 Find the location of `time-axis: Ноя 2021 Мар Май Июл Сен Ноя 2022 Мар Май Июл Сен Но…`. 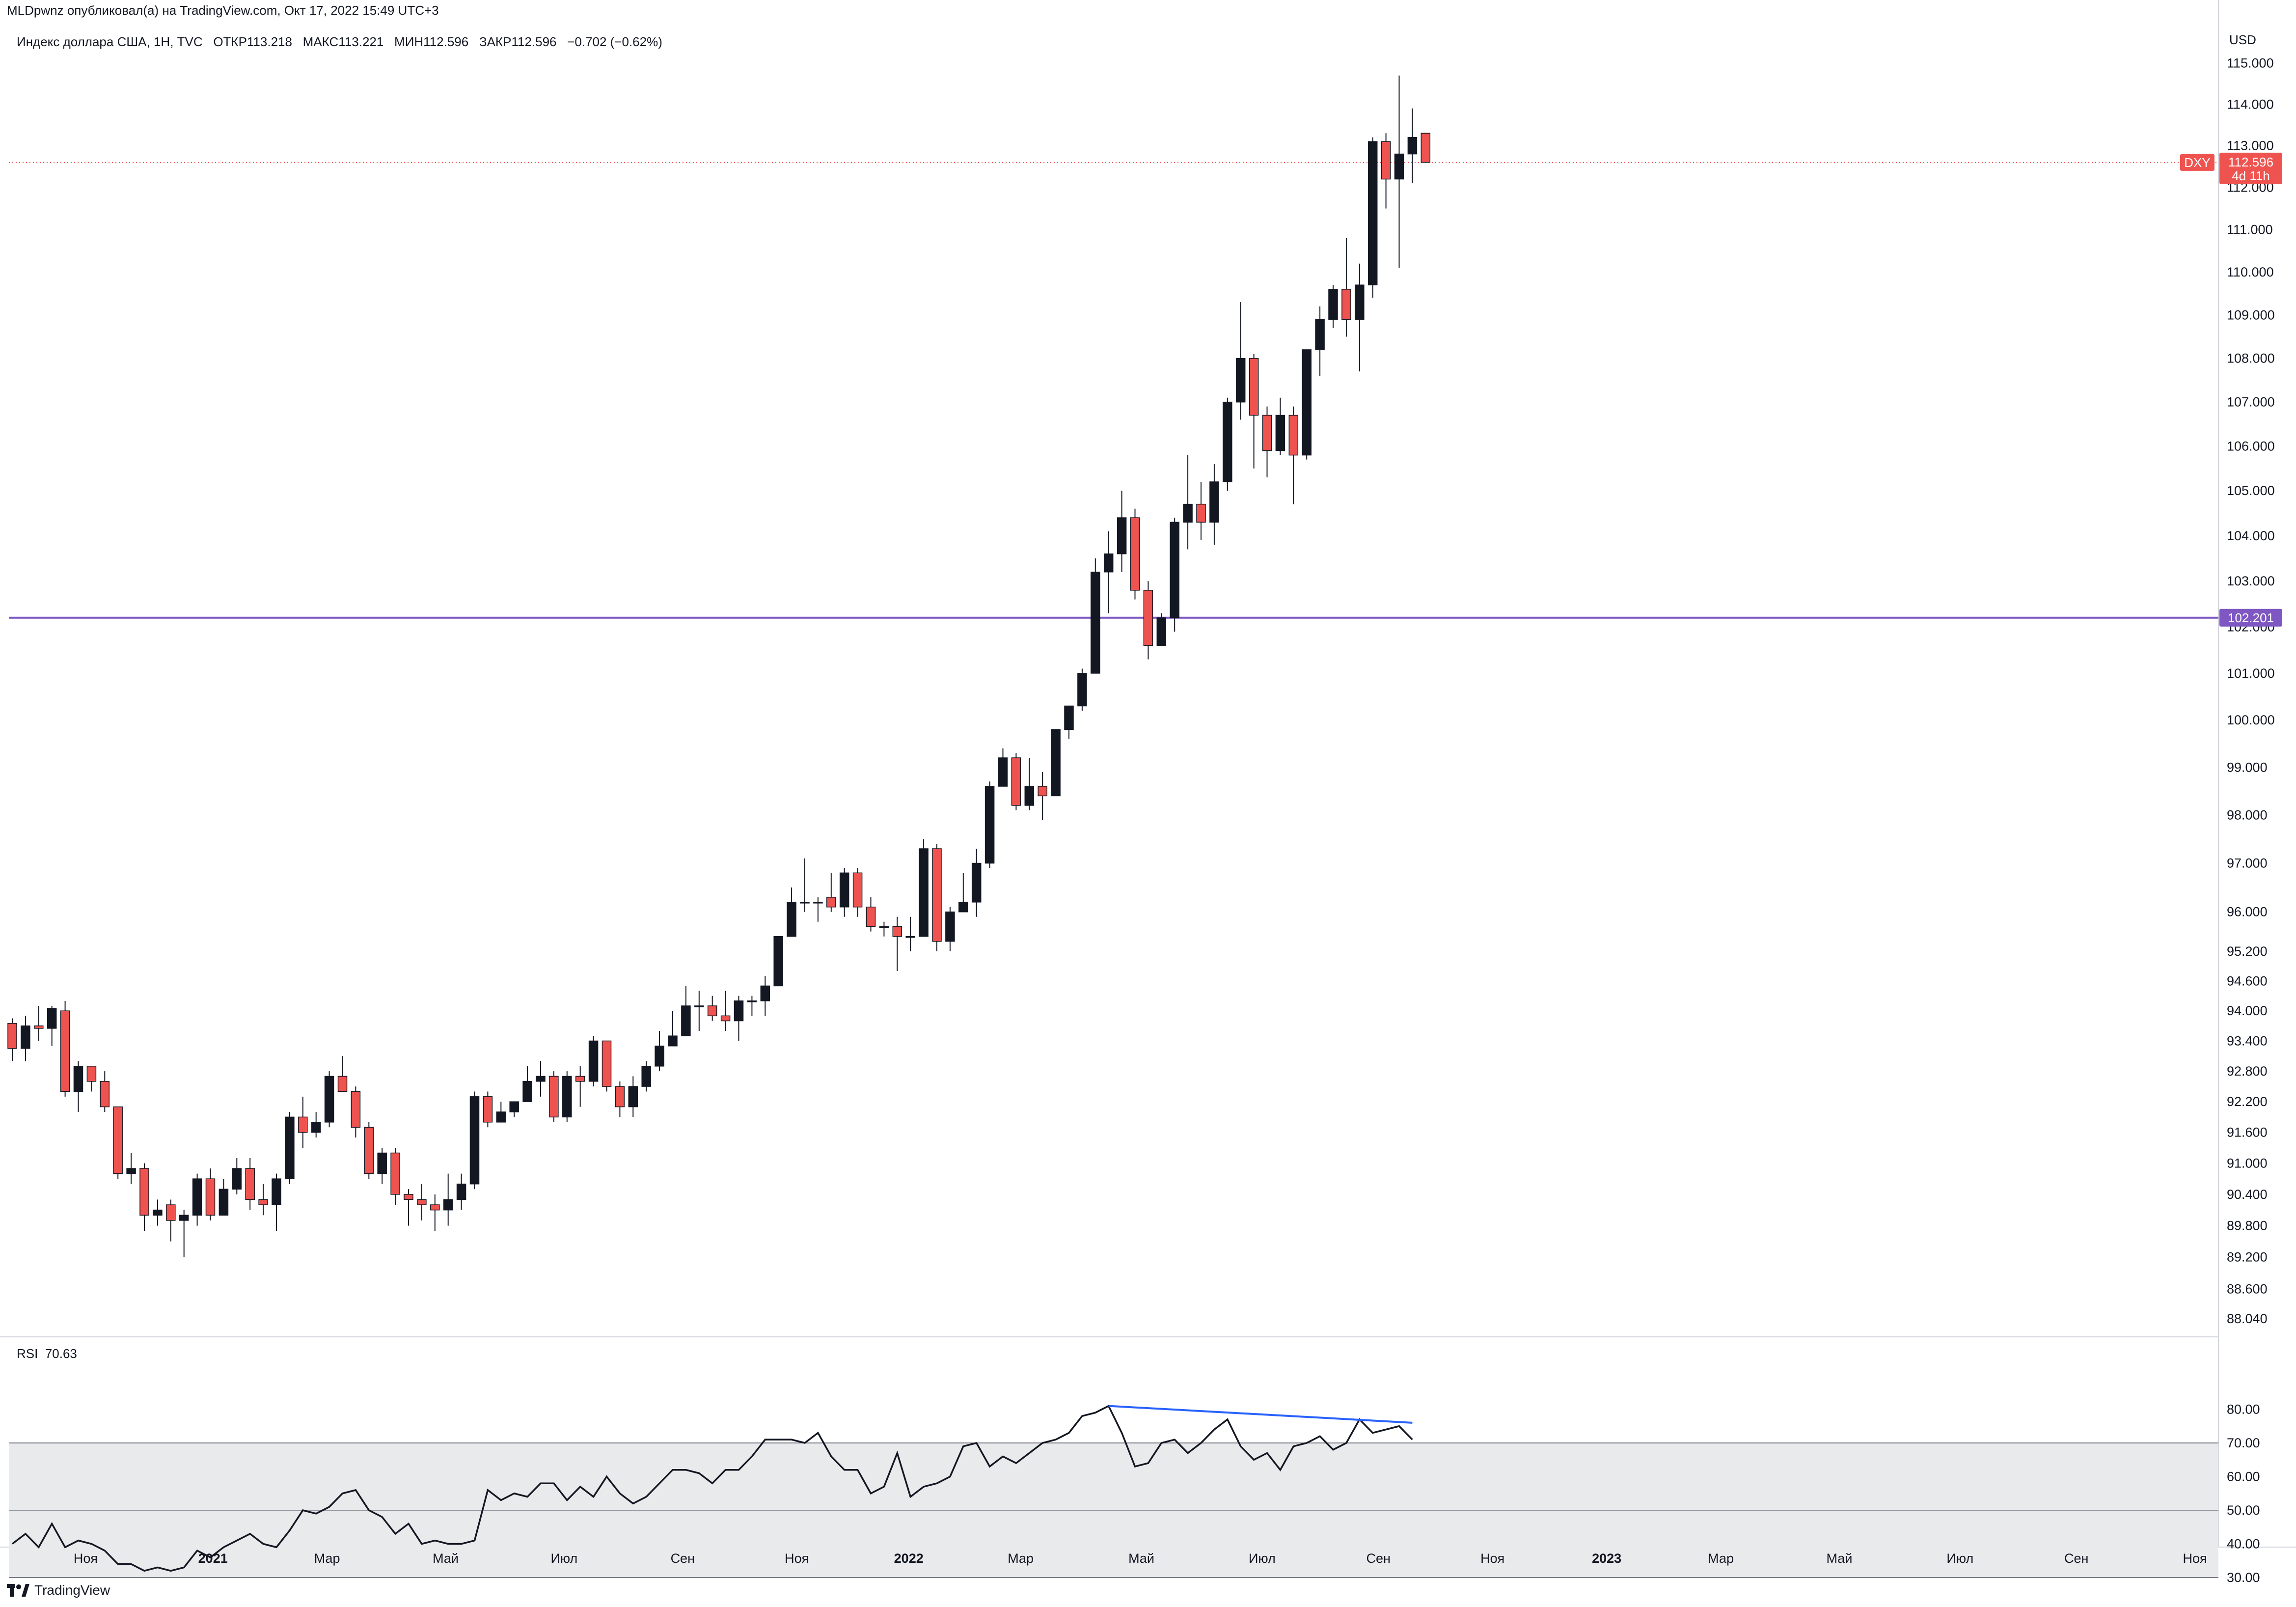

time-axis: Ноя 2021 Мар Май Июл Сен Ноя 2022 Мар Май Июл Сен Но… is located at coordinates (1140, 1558).